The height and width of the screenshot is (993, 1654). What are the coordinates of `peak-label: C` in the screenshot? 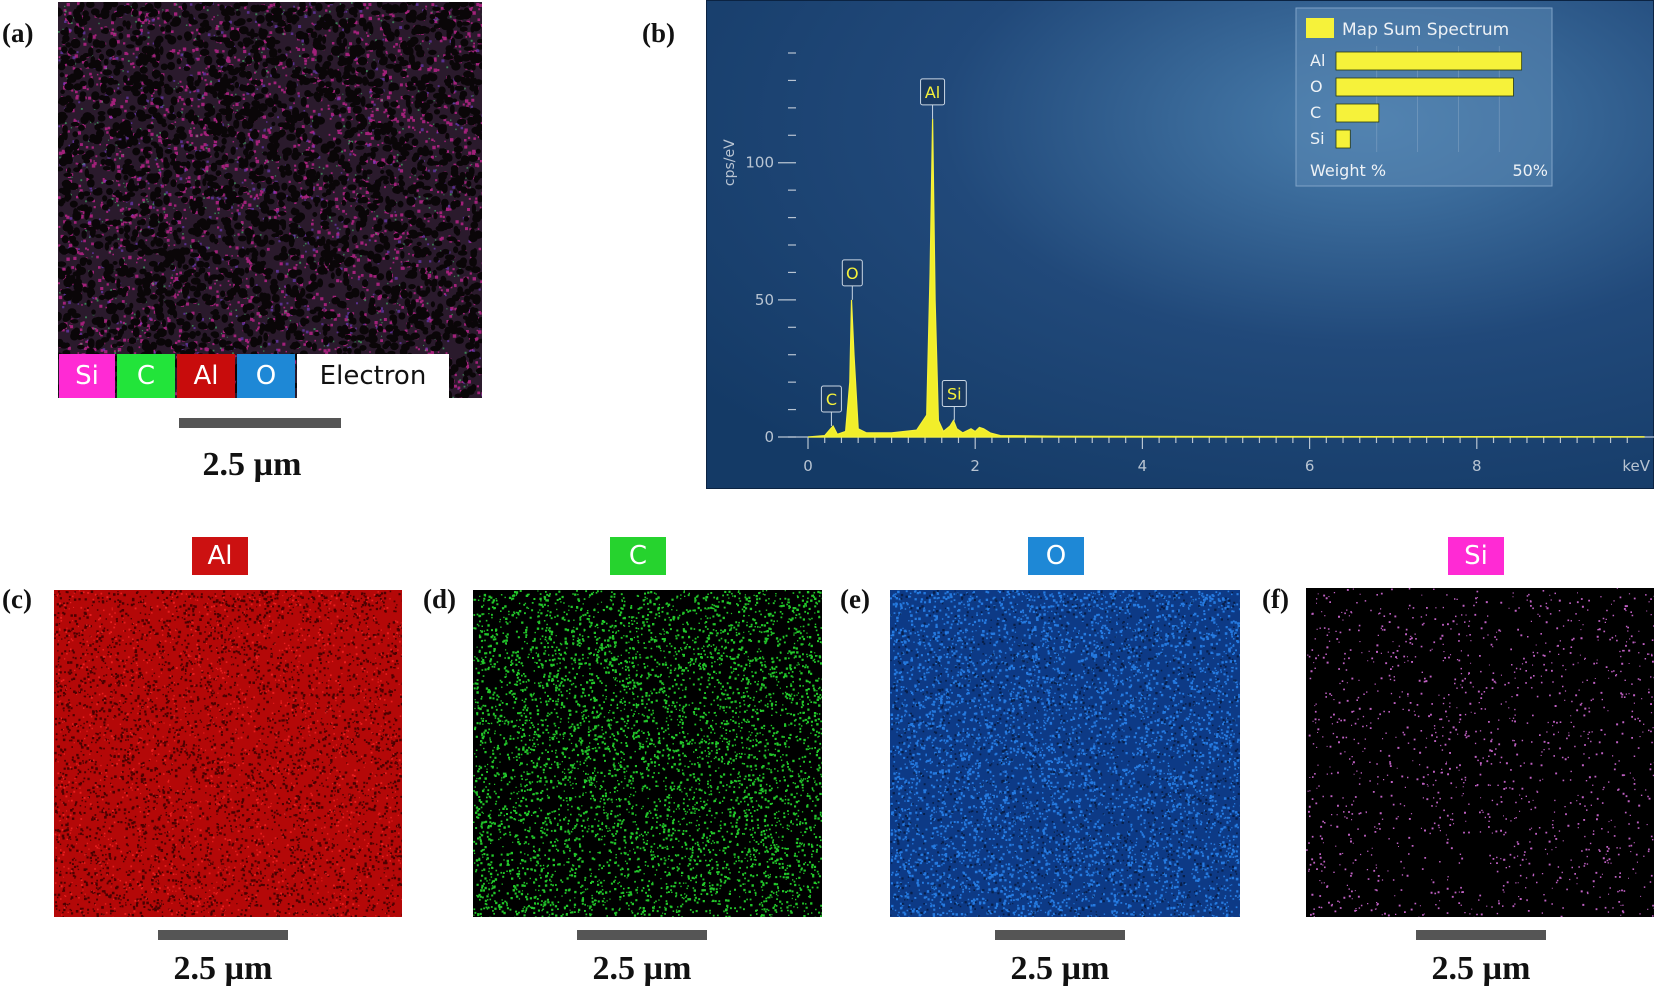 It's located at (831, 406).